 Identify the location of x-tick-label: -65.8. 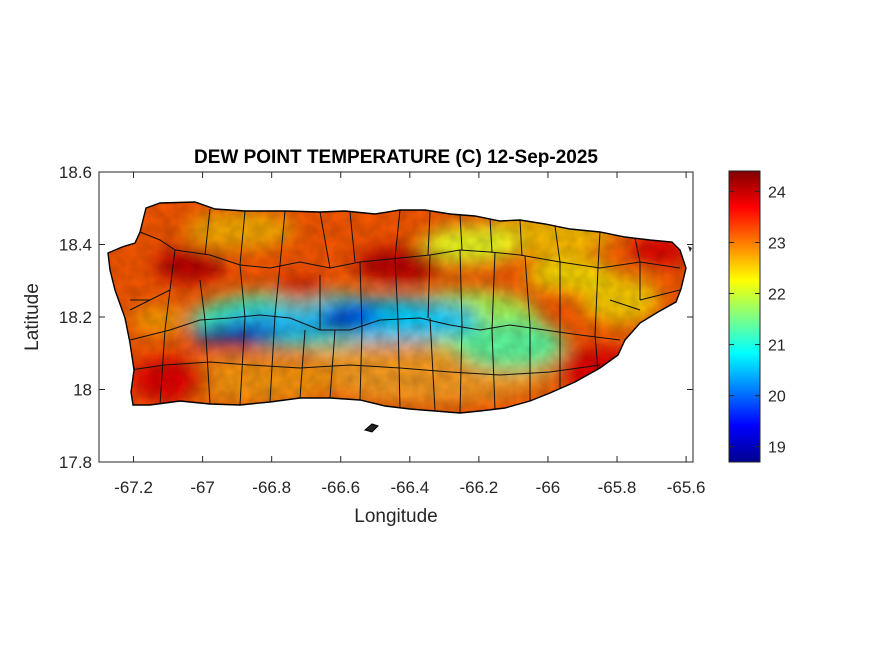
(617, 487).